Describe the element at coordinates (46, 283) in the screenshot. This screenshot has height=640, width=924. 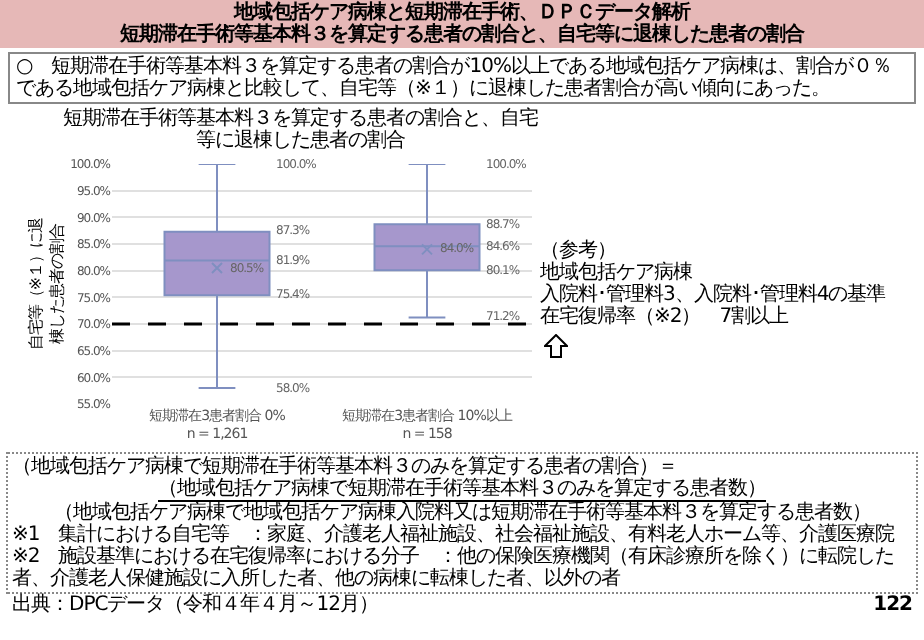
I see `y-axis-title: 自宅等（※１）に退棟した患者の割合` at that location.